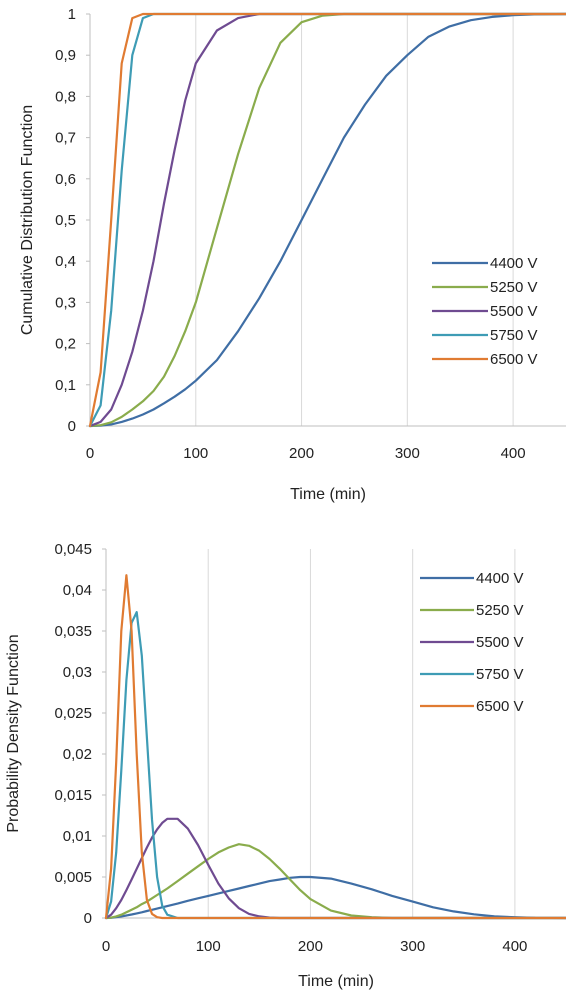 This screenshot has height=995, width=566. I want to click on y-tick-label: 0,045, so click(73, 549).